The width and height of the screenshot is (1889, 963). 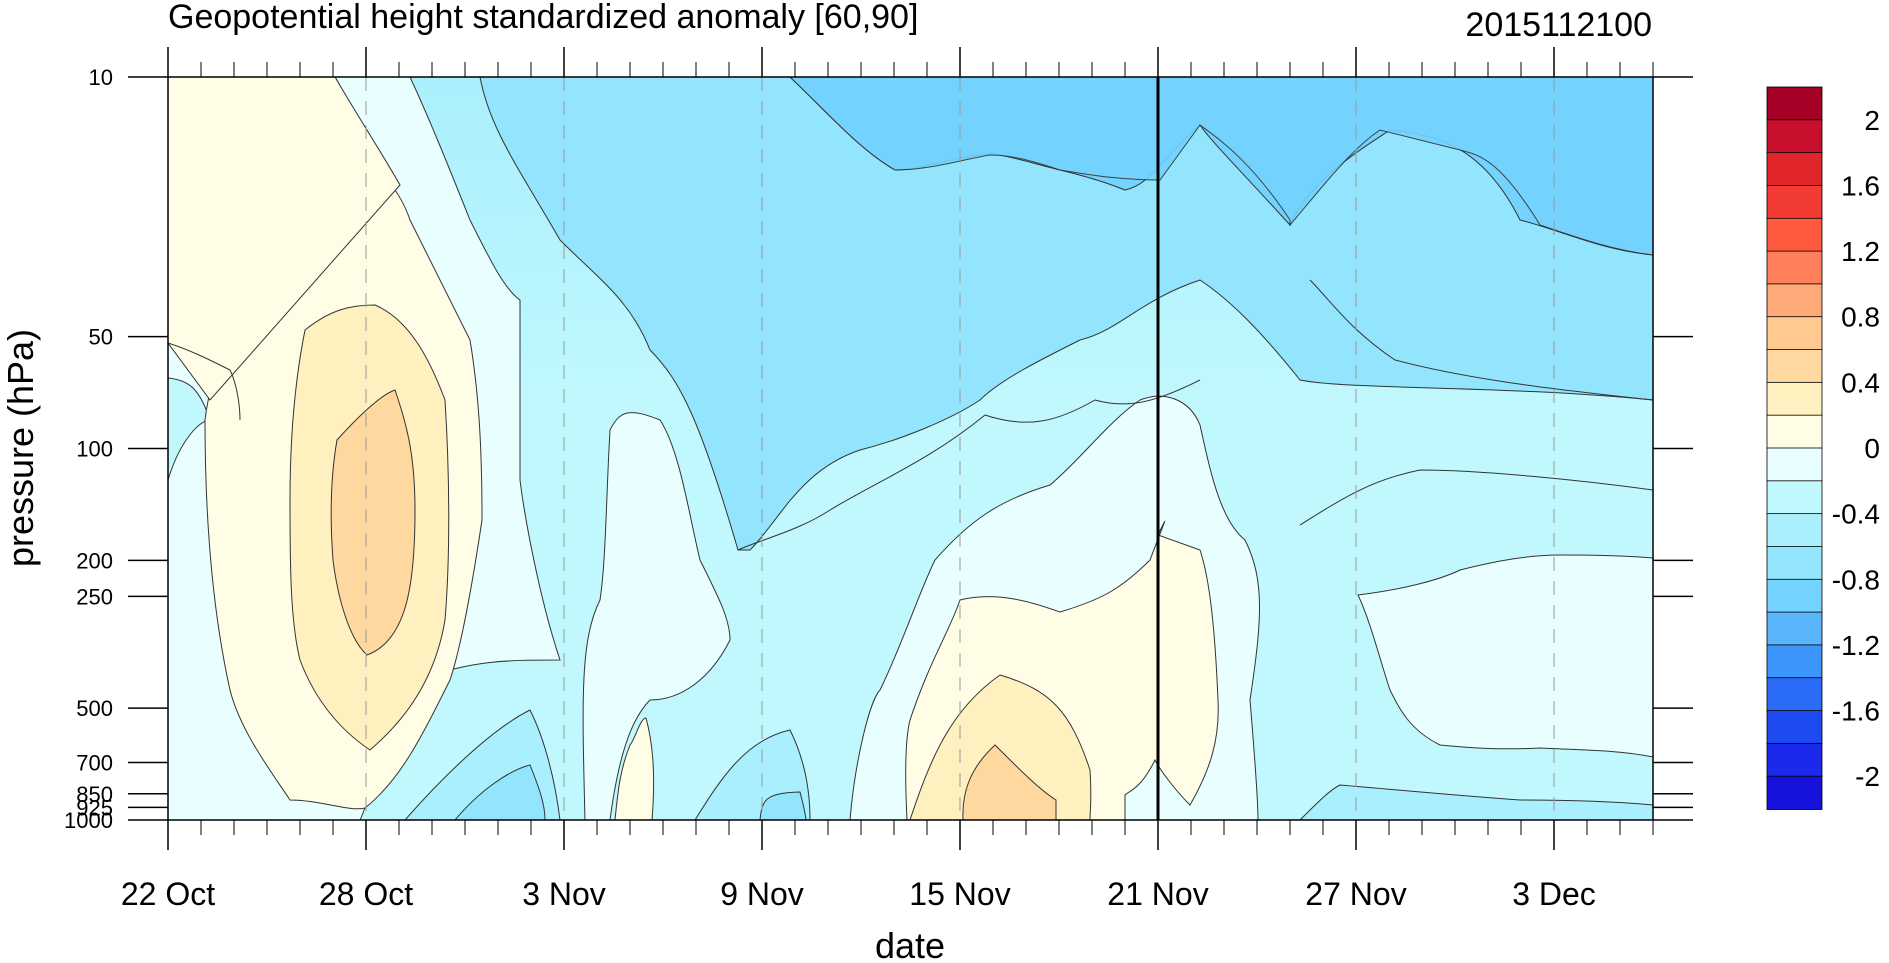 I want to click on colorbar-label: 1.2, so click(x=1860, y=251).